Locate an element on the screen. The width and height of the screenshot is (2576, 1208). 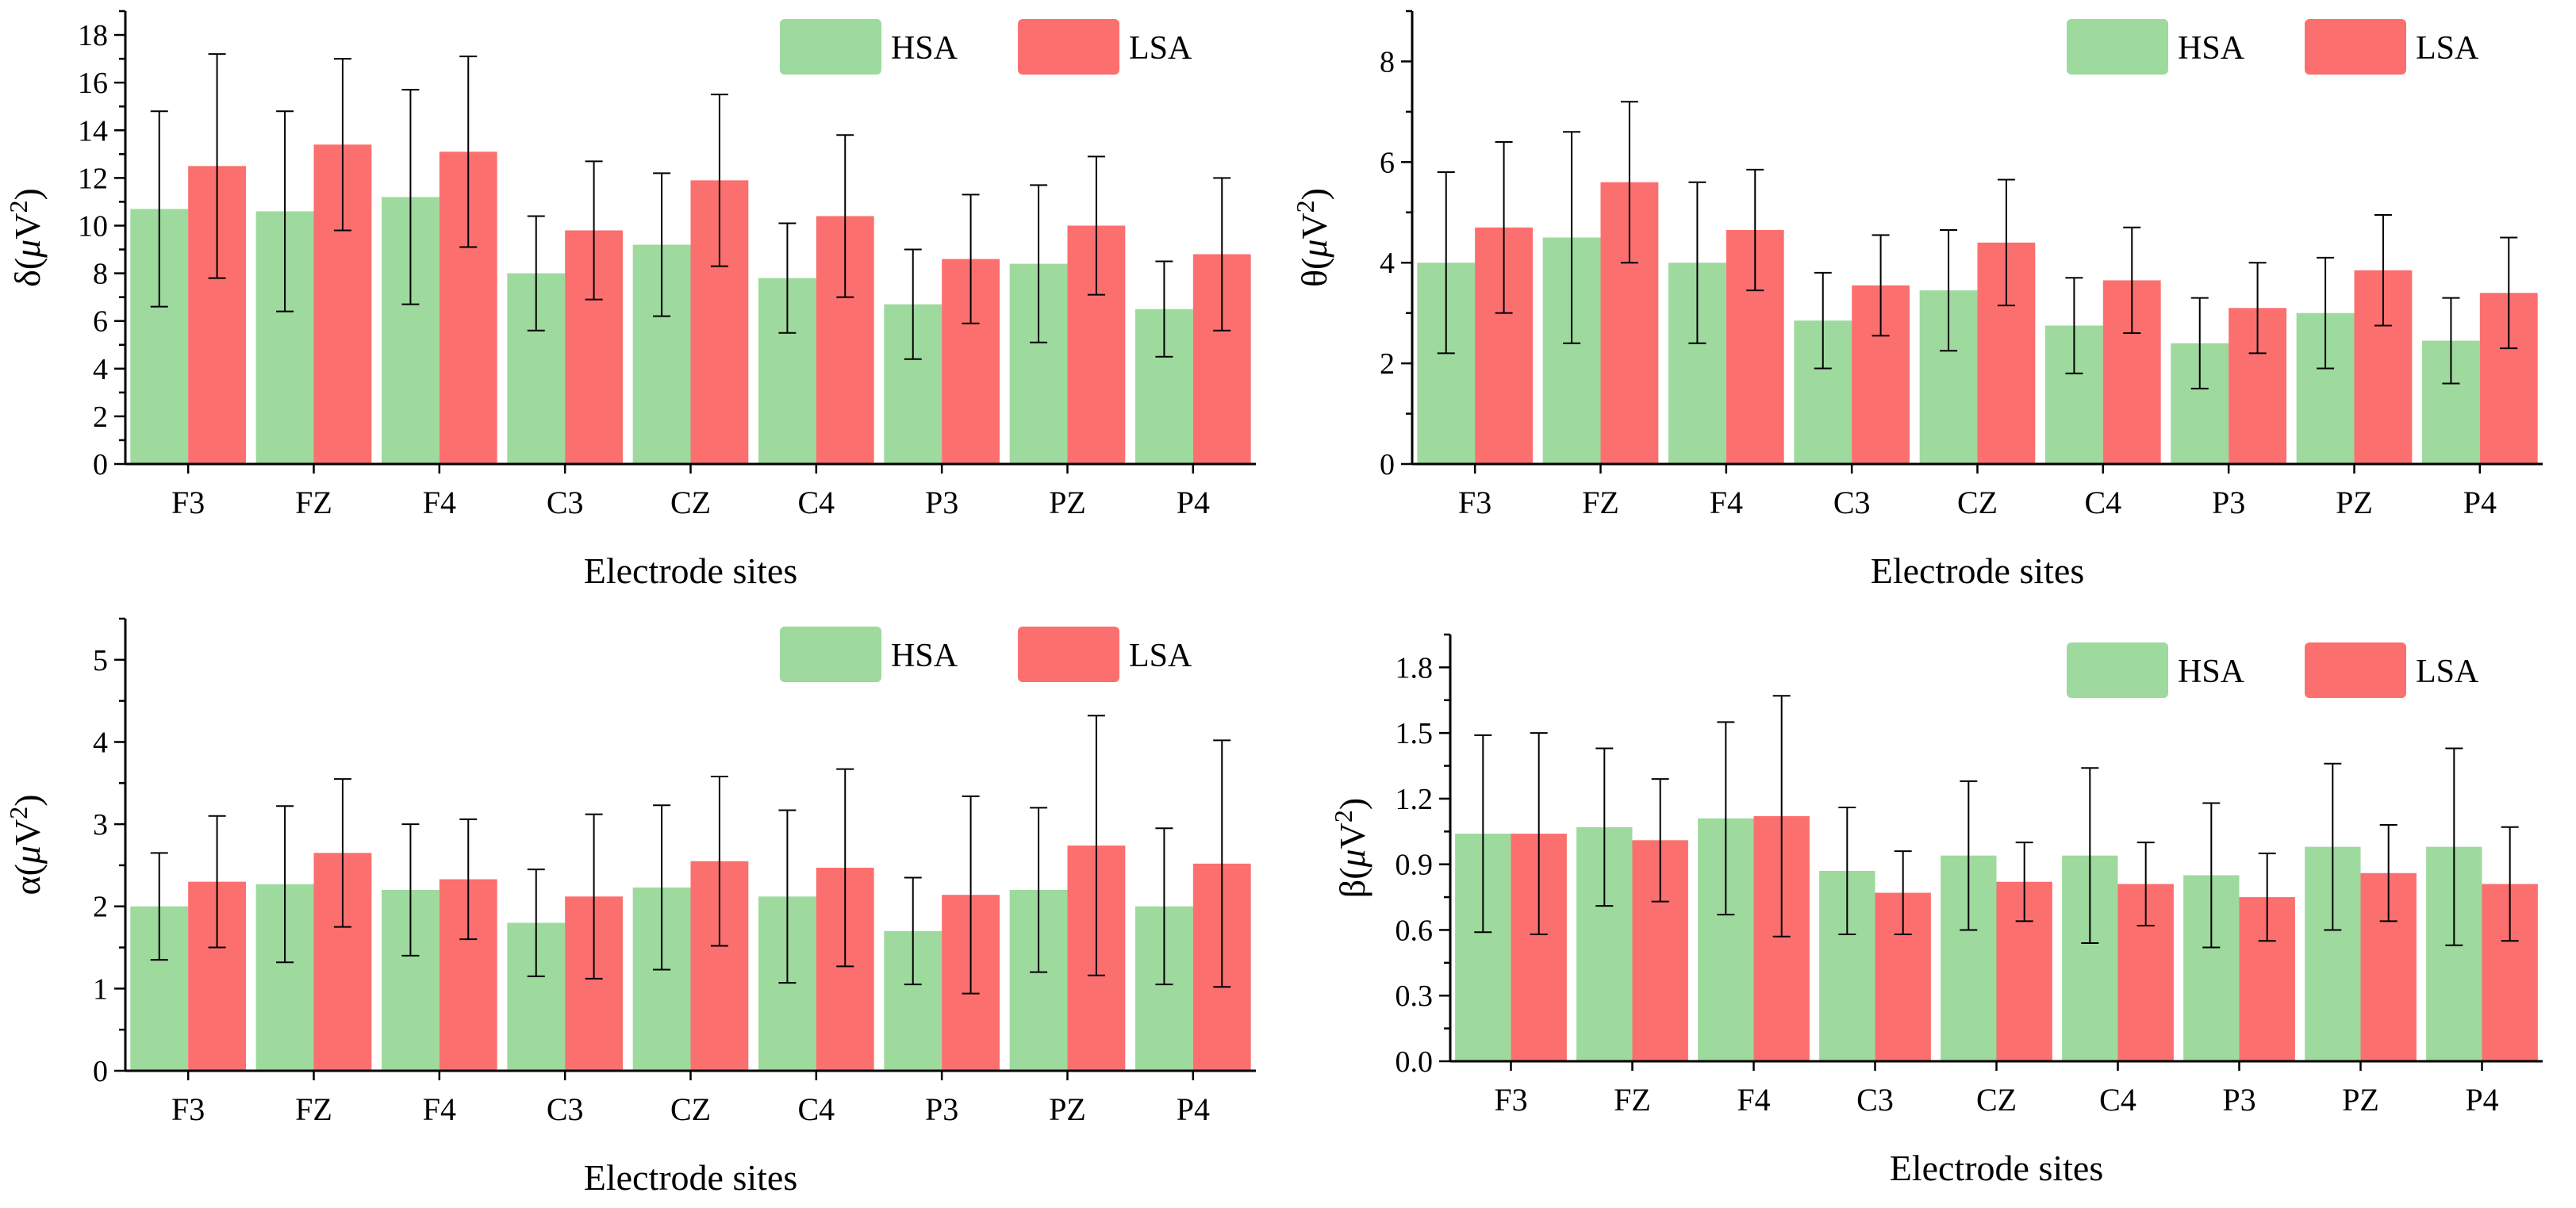
y-tick-label: 16 is located at coordinates (93, 83).